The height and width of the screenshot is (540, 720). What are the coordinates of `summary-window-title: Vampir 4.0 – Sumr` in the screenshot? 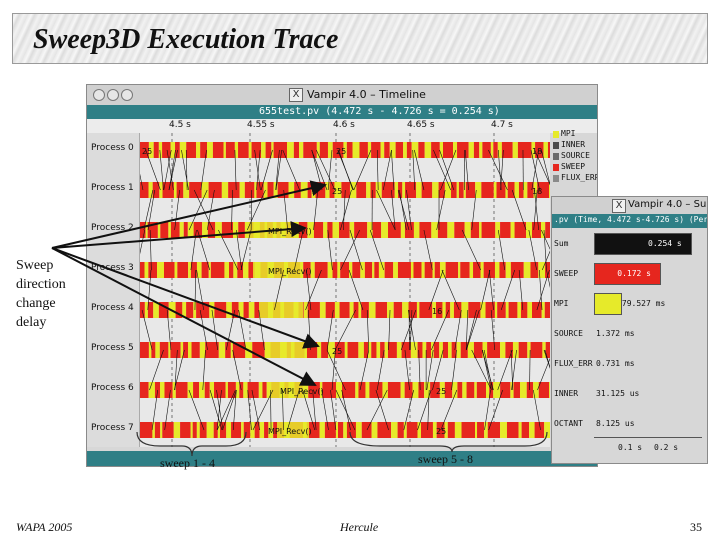 It's located at (667, 204).